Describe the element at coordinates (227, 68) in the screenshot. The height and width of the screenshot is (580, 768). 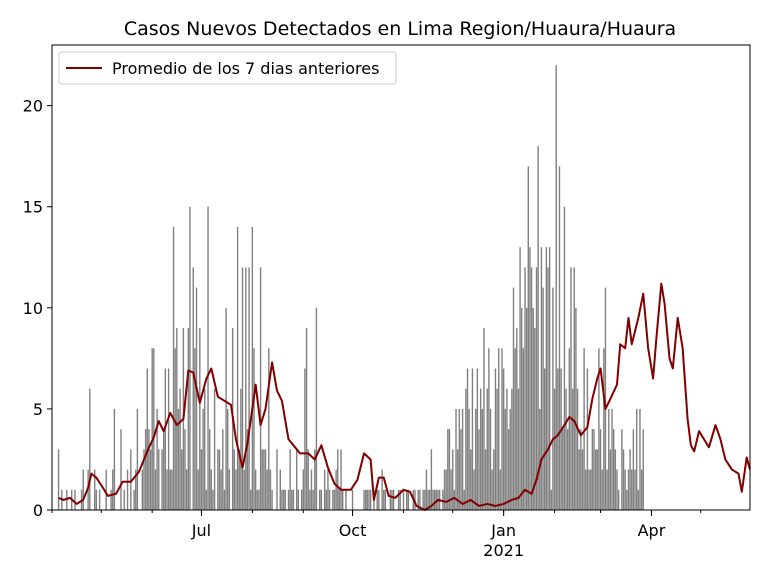
I see `legend: Promedio de los 7 dias anteriores` at that location.